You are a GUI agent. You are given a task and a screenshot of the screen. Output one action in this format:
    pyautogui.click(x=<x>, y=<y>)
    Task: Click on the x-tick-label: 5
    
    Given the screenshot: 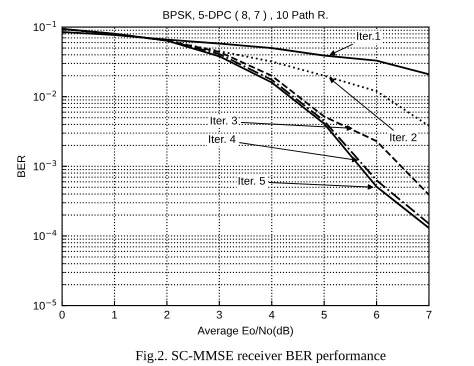 What is the action you would take?
    pyautogui.click(x=324, y=314)
    